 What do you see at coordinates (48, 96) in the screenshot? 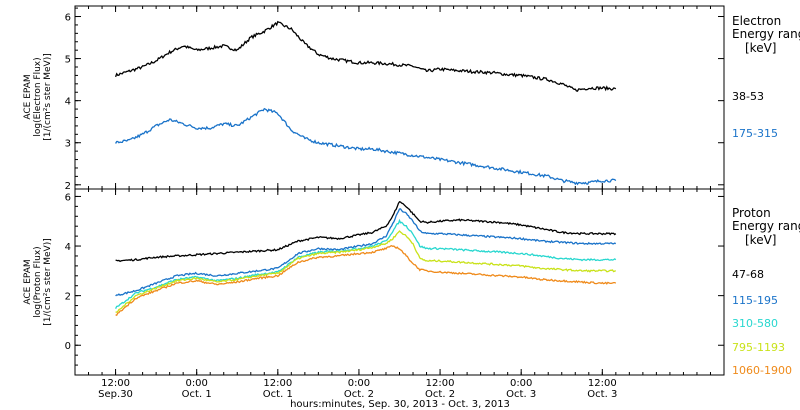
I see `electron-ylabel-line3: [1/(cm²s ster MeV)]` at bounding box center [48, 96].